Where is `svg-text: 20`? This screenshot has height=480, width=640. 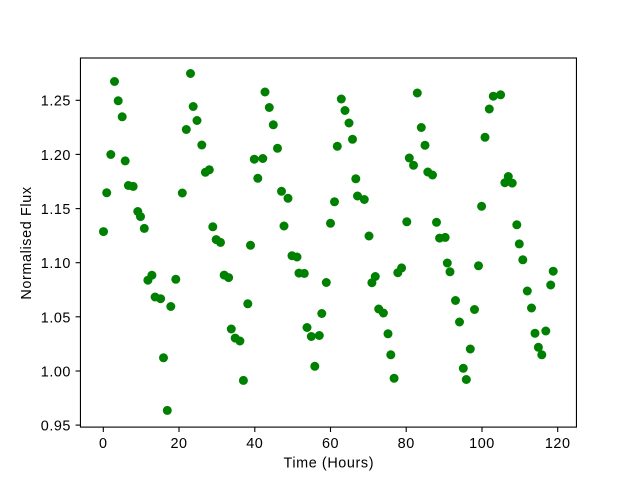
svg-text: 20 is located at coordinates (178, 444).